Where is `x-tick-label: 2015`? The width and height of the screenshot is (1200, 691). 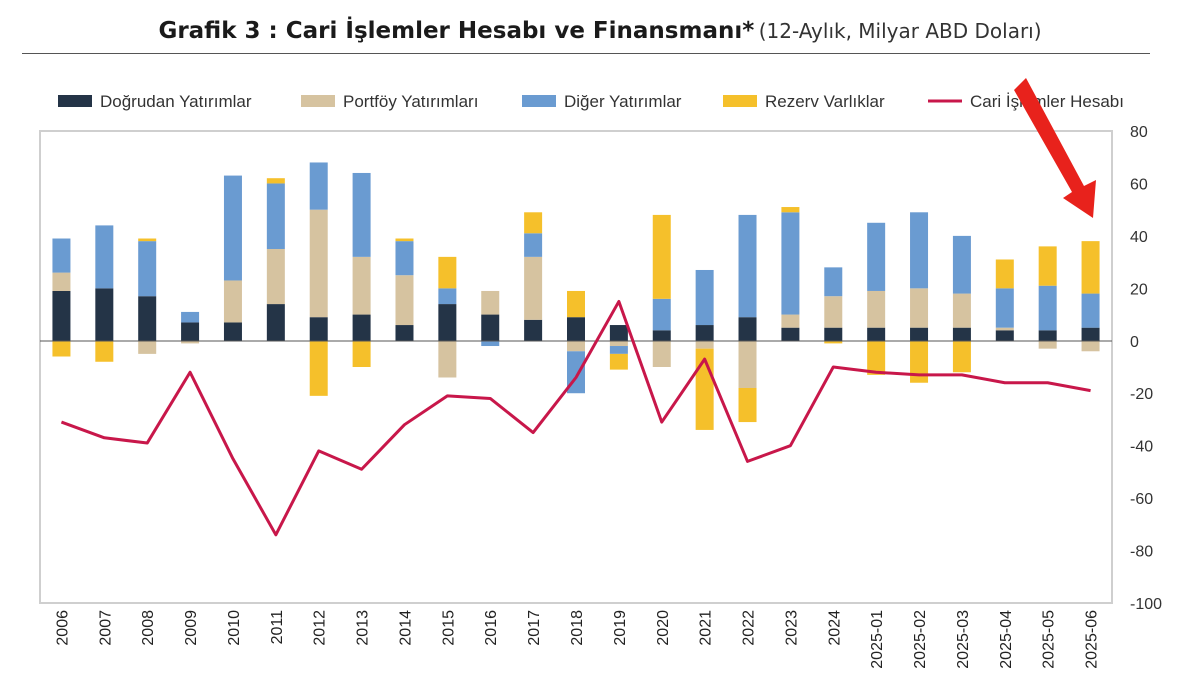
x-tick-label: 2015 is located at coordinates (448, 628).